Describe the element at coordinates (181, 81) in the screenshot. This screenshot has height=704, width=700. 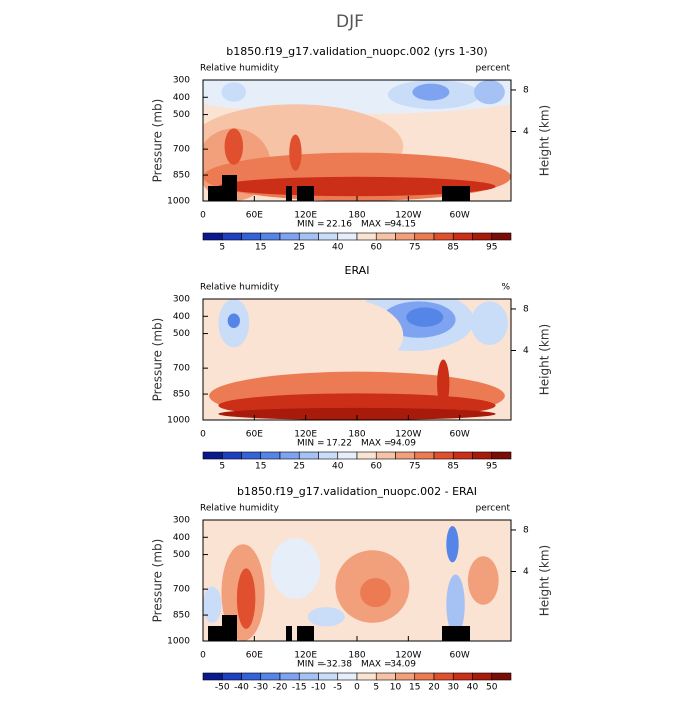
I see `y-tick-label: 300` at that location.